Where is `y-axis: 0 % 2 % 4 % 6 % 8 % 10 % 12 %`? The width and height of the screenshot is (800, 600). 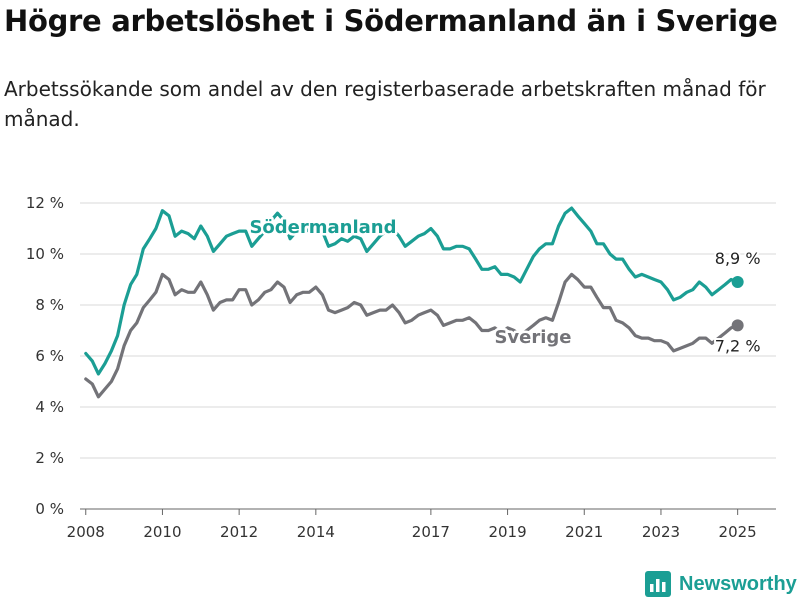 y-axis: 0 % 2 % 4 % 6 % 8 % 10 % 12 % is located at coordinates (45, 356).